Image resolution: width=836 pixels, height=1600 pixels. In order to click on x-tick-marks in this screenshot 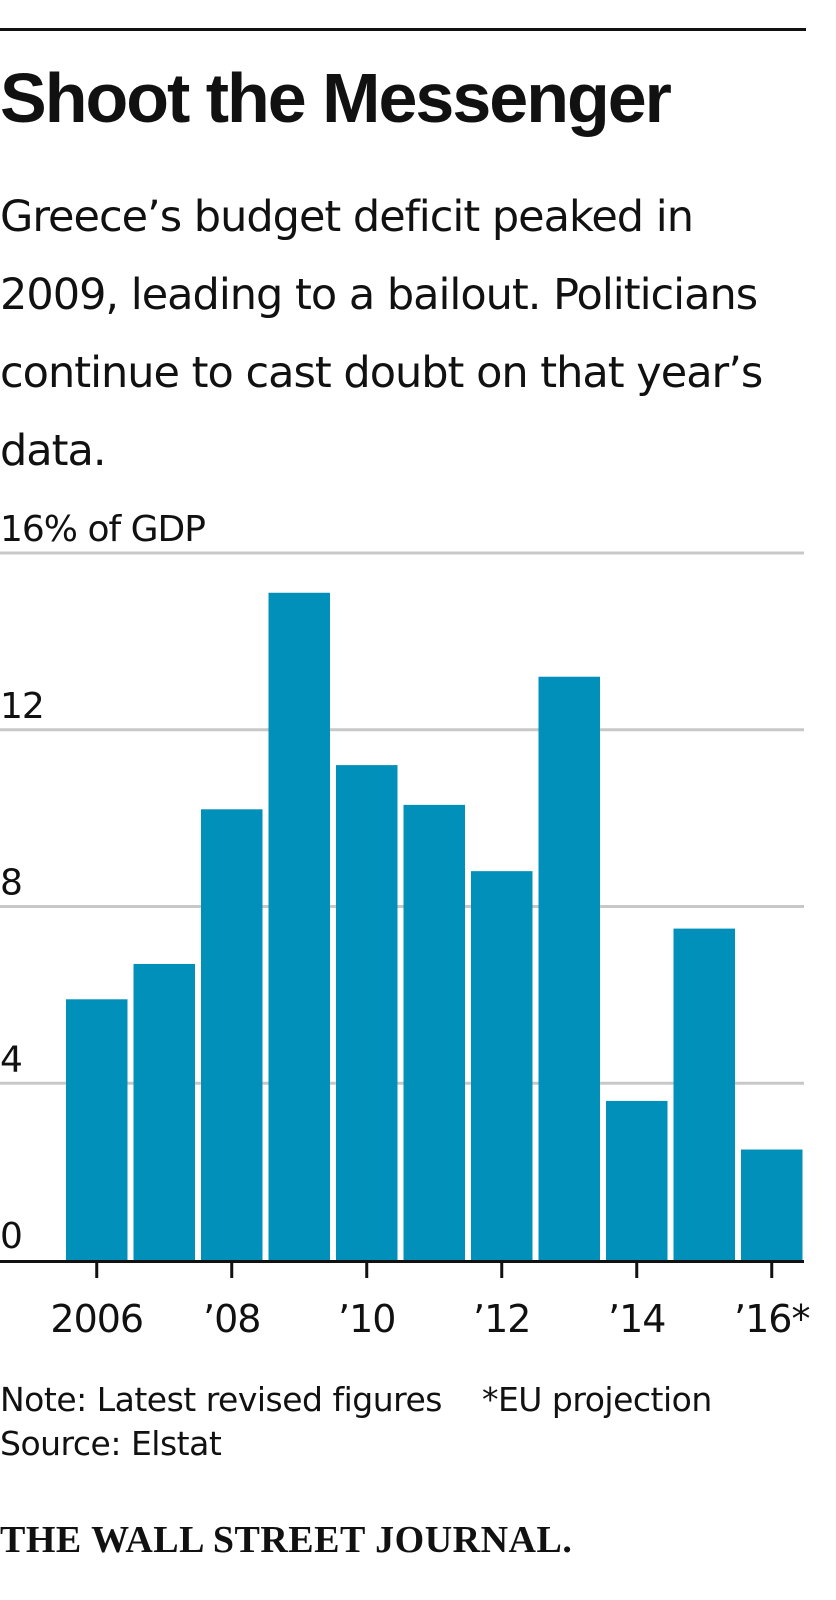, I will do `click(434, 1270)`.